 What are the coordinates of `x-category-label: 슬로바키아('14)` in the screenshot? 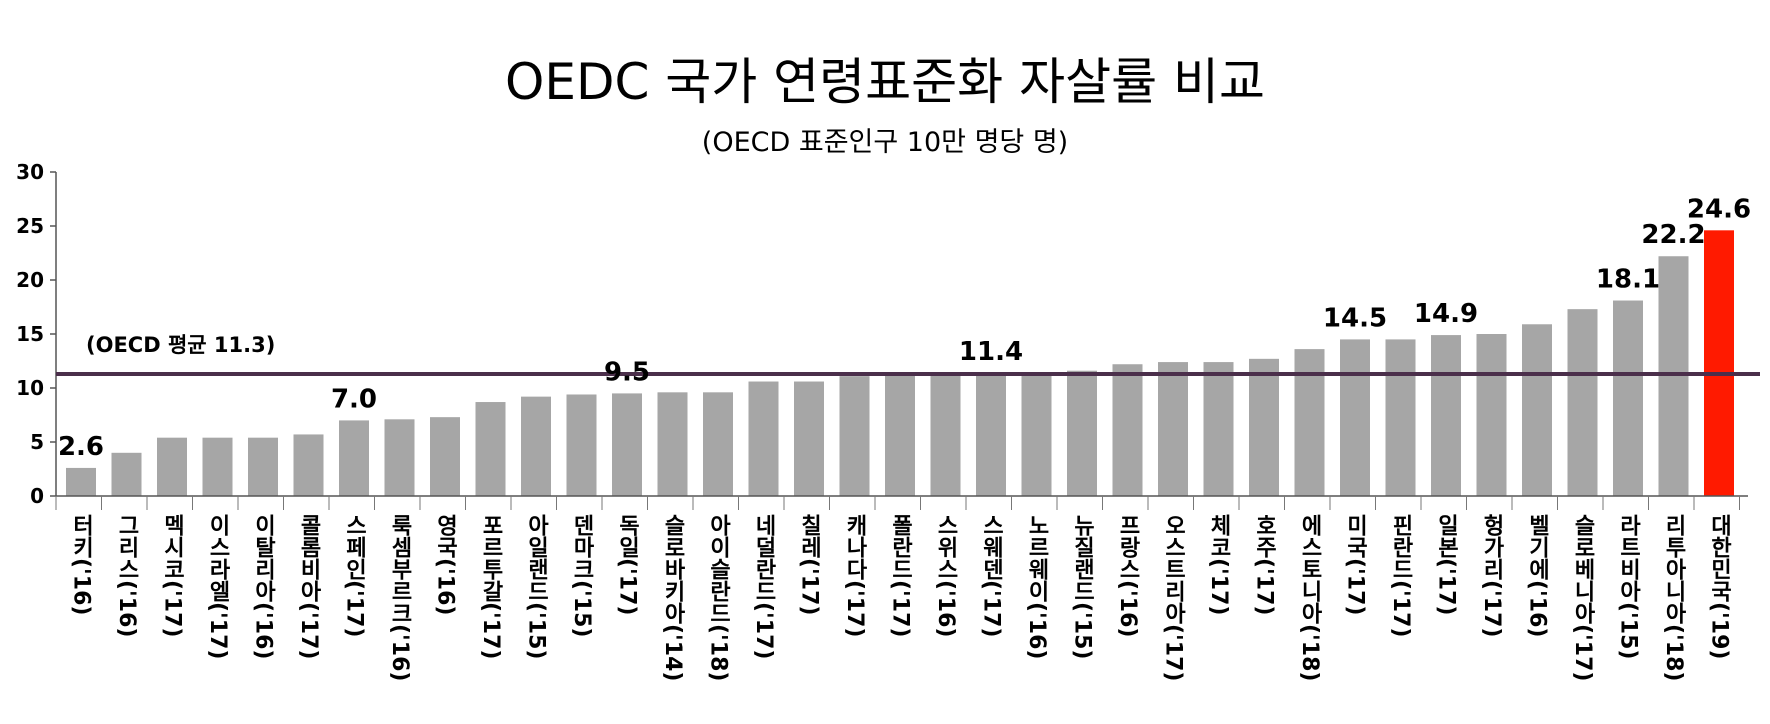 It's located at (672, 597).